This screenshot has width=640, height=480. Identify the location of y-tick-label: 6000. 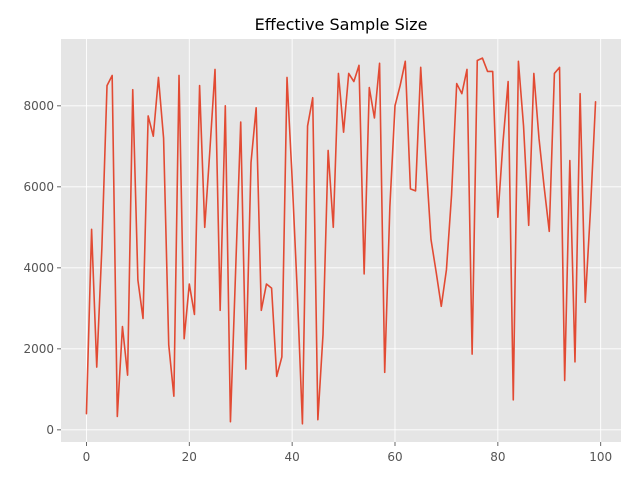
(38, 187).